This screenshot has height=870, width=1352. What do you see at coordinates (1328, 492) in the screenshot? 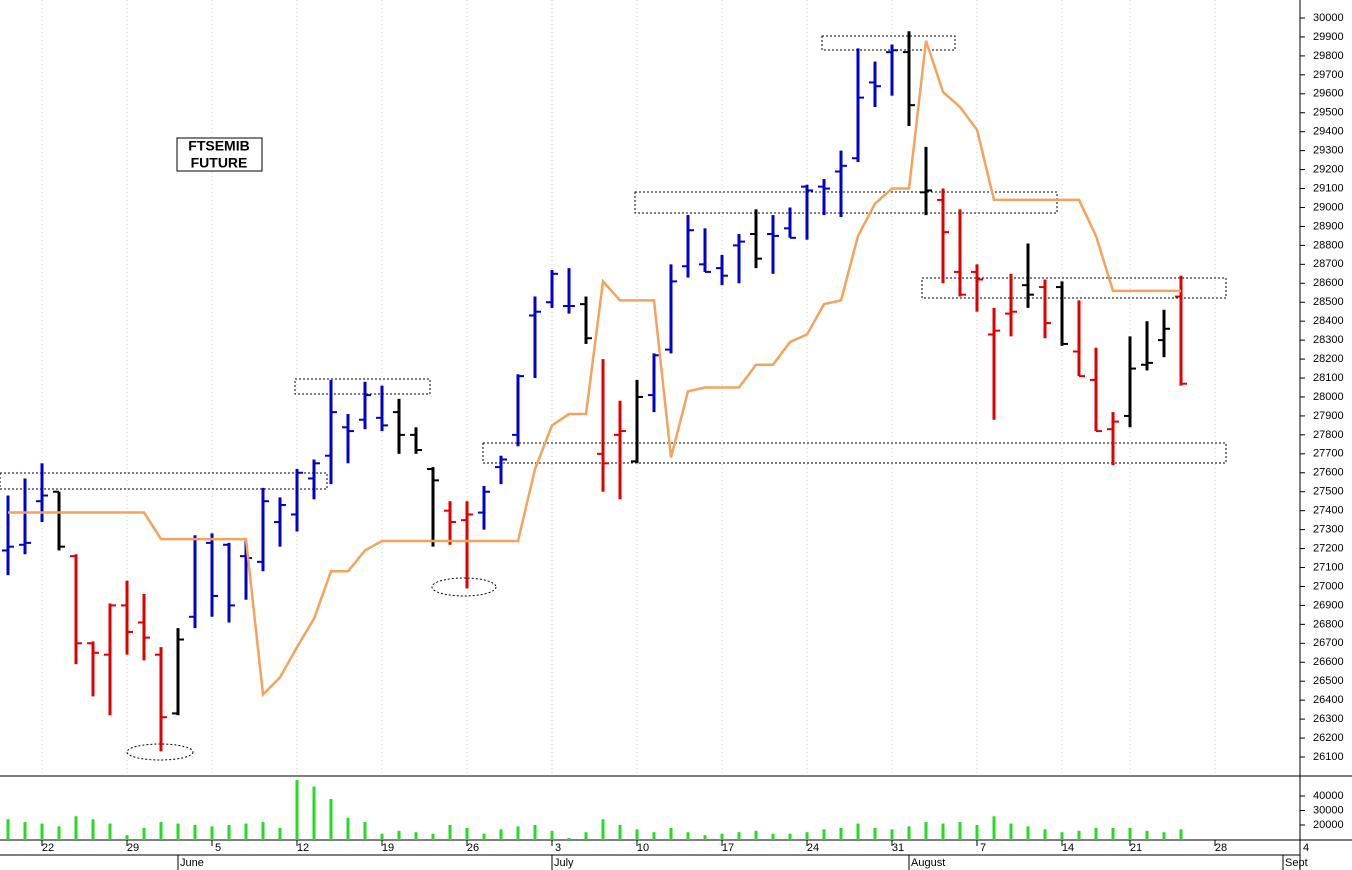
I see `y-tick-label: 27500` at bounding box center [1328, 492].